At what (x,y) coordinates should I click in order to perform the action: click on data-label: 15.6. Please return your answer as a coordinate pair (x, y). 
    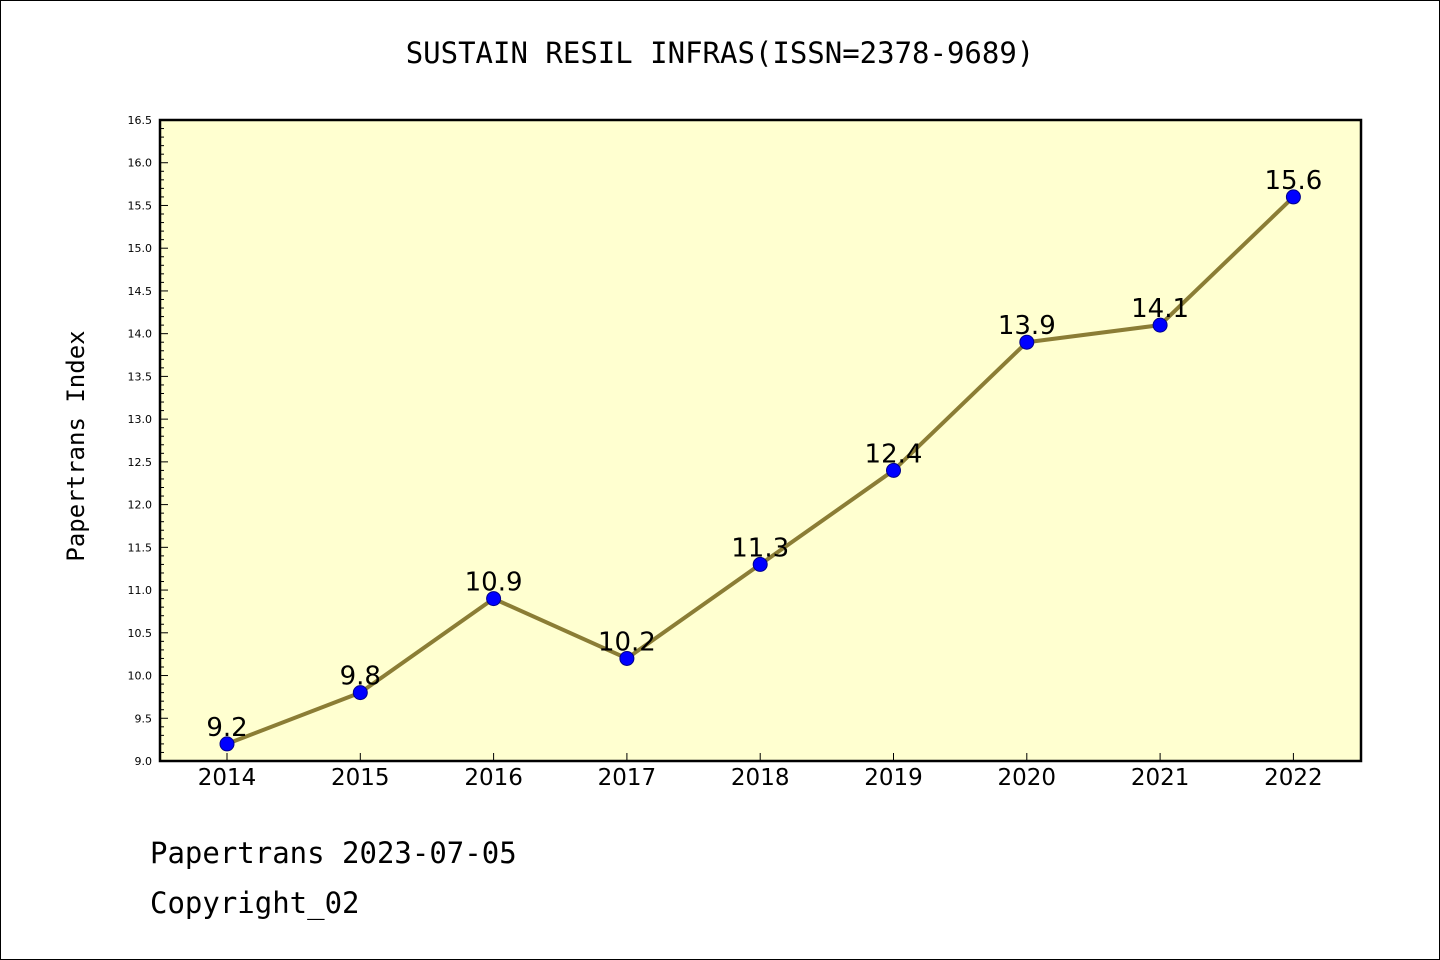
    Looking at the image, I should click on (1293, 181).